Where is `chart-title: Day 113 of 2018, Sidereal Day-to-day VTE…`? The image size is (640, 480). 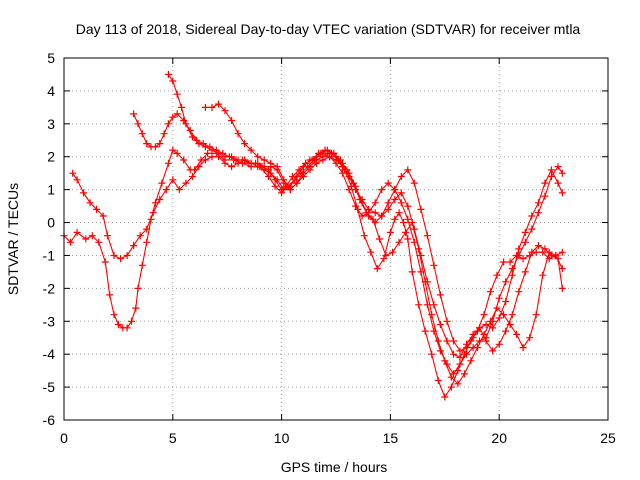
chart-title: Day 113 of 2018, Sidereal Day-to-day VTE… is located at coordinates (328, 29).